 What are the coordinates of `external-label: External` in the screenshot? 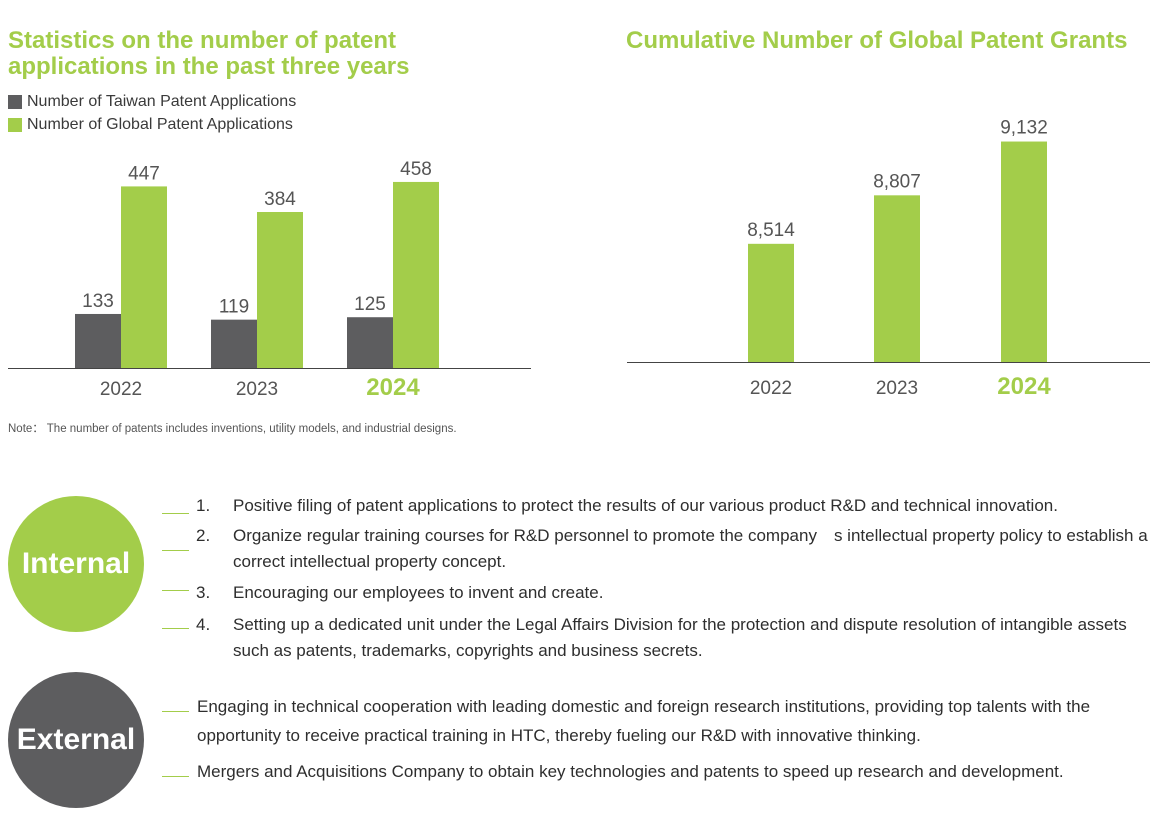 It's located at (76, 739).